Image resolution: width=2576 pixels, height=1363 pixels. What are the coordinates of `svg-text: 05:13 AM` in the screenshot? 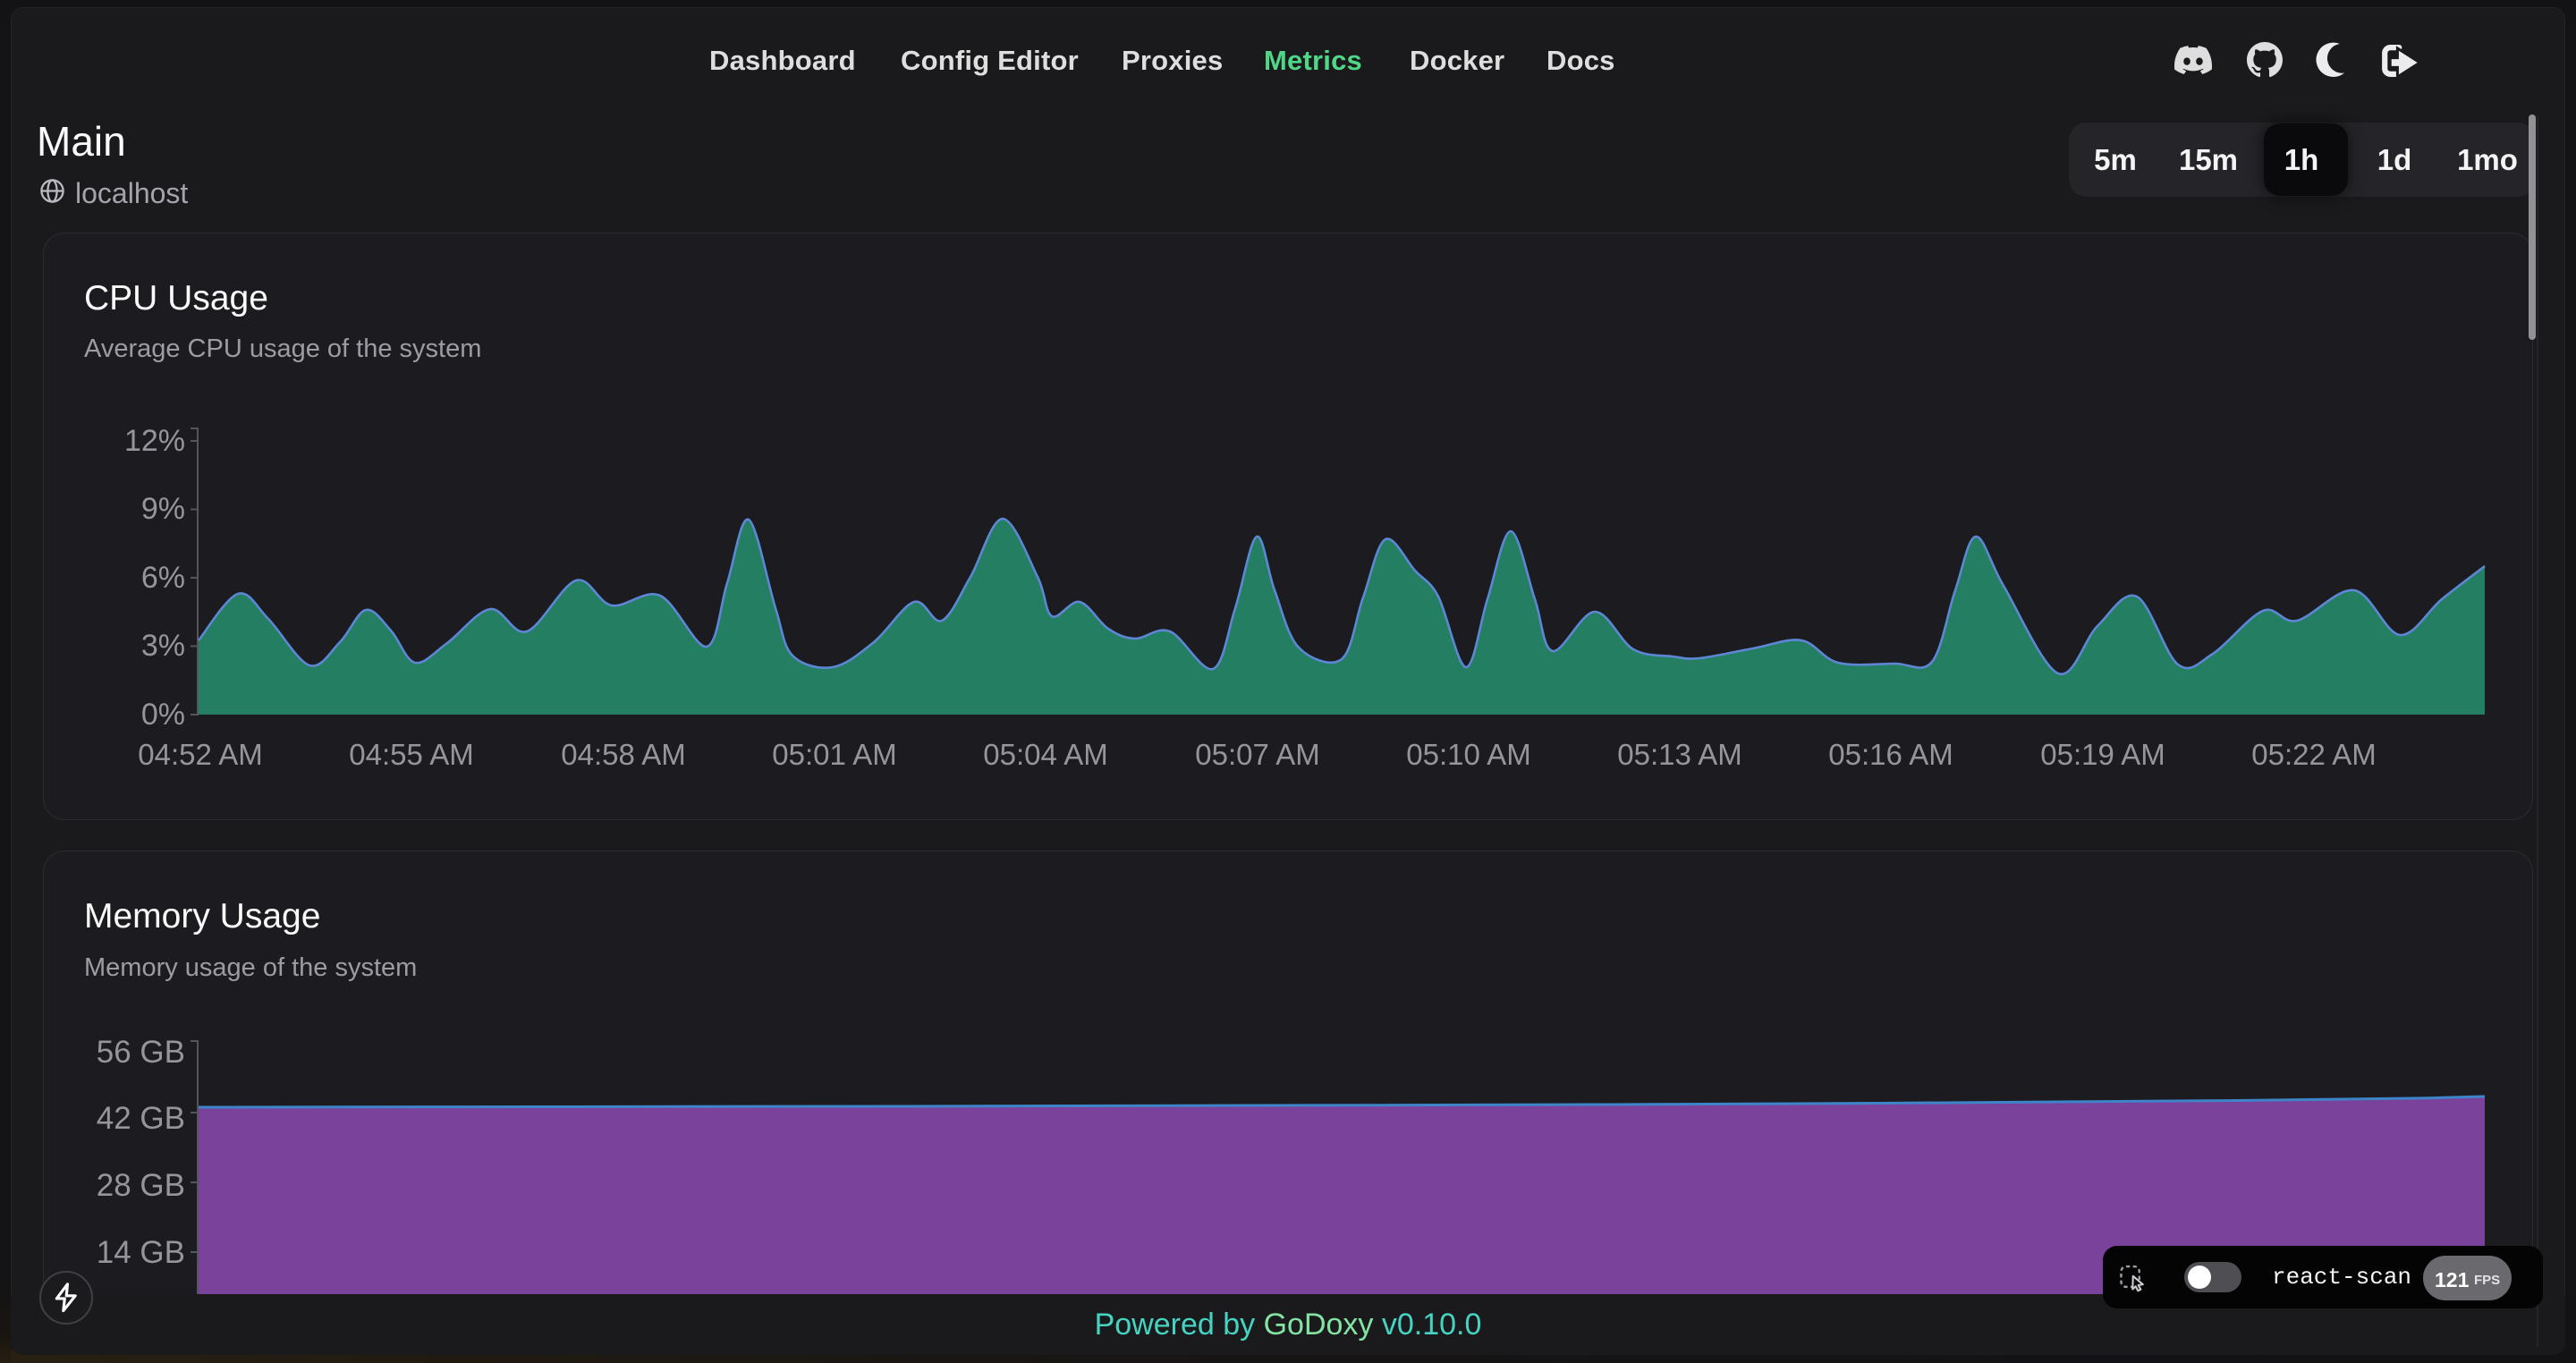 It's located at (1679, 755).